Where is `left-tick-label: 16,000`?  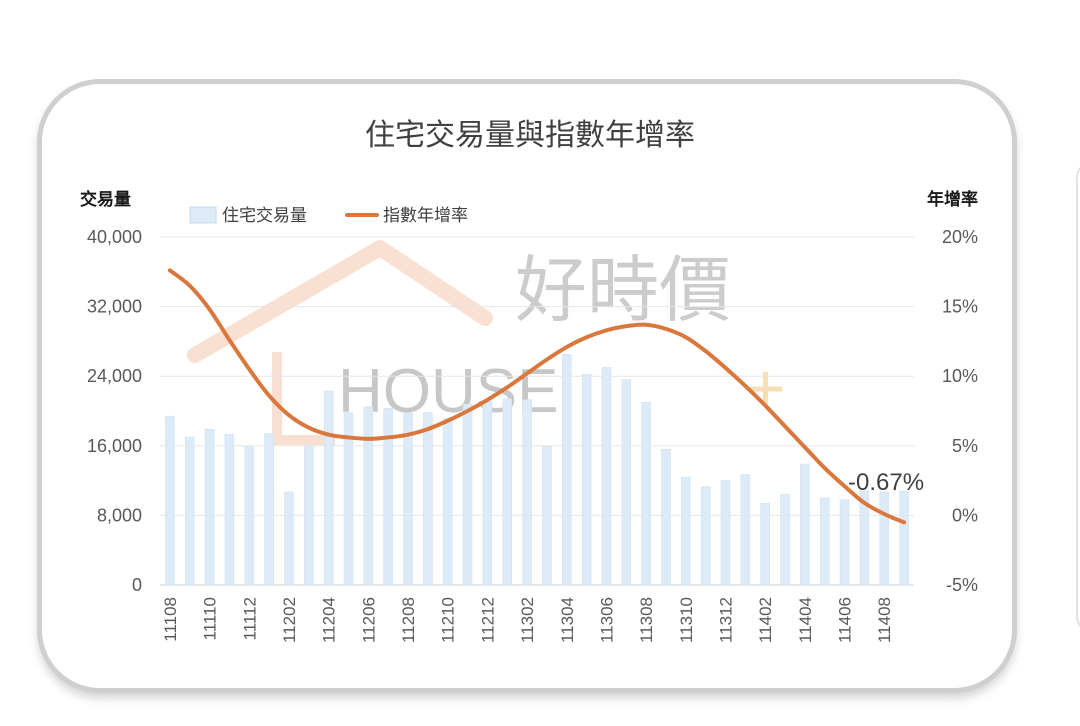 left-tick-label: 16,000 is located at coordinates (114, 446).